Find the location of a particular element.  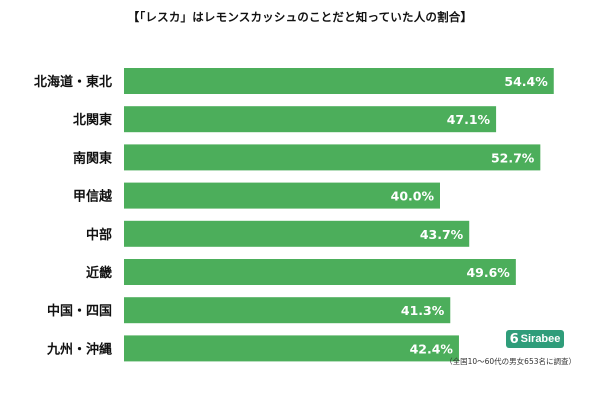

sirabee-logo: 6 Sirabee is located at coordinates (535, 339).